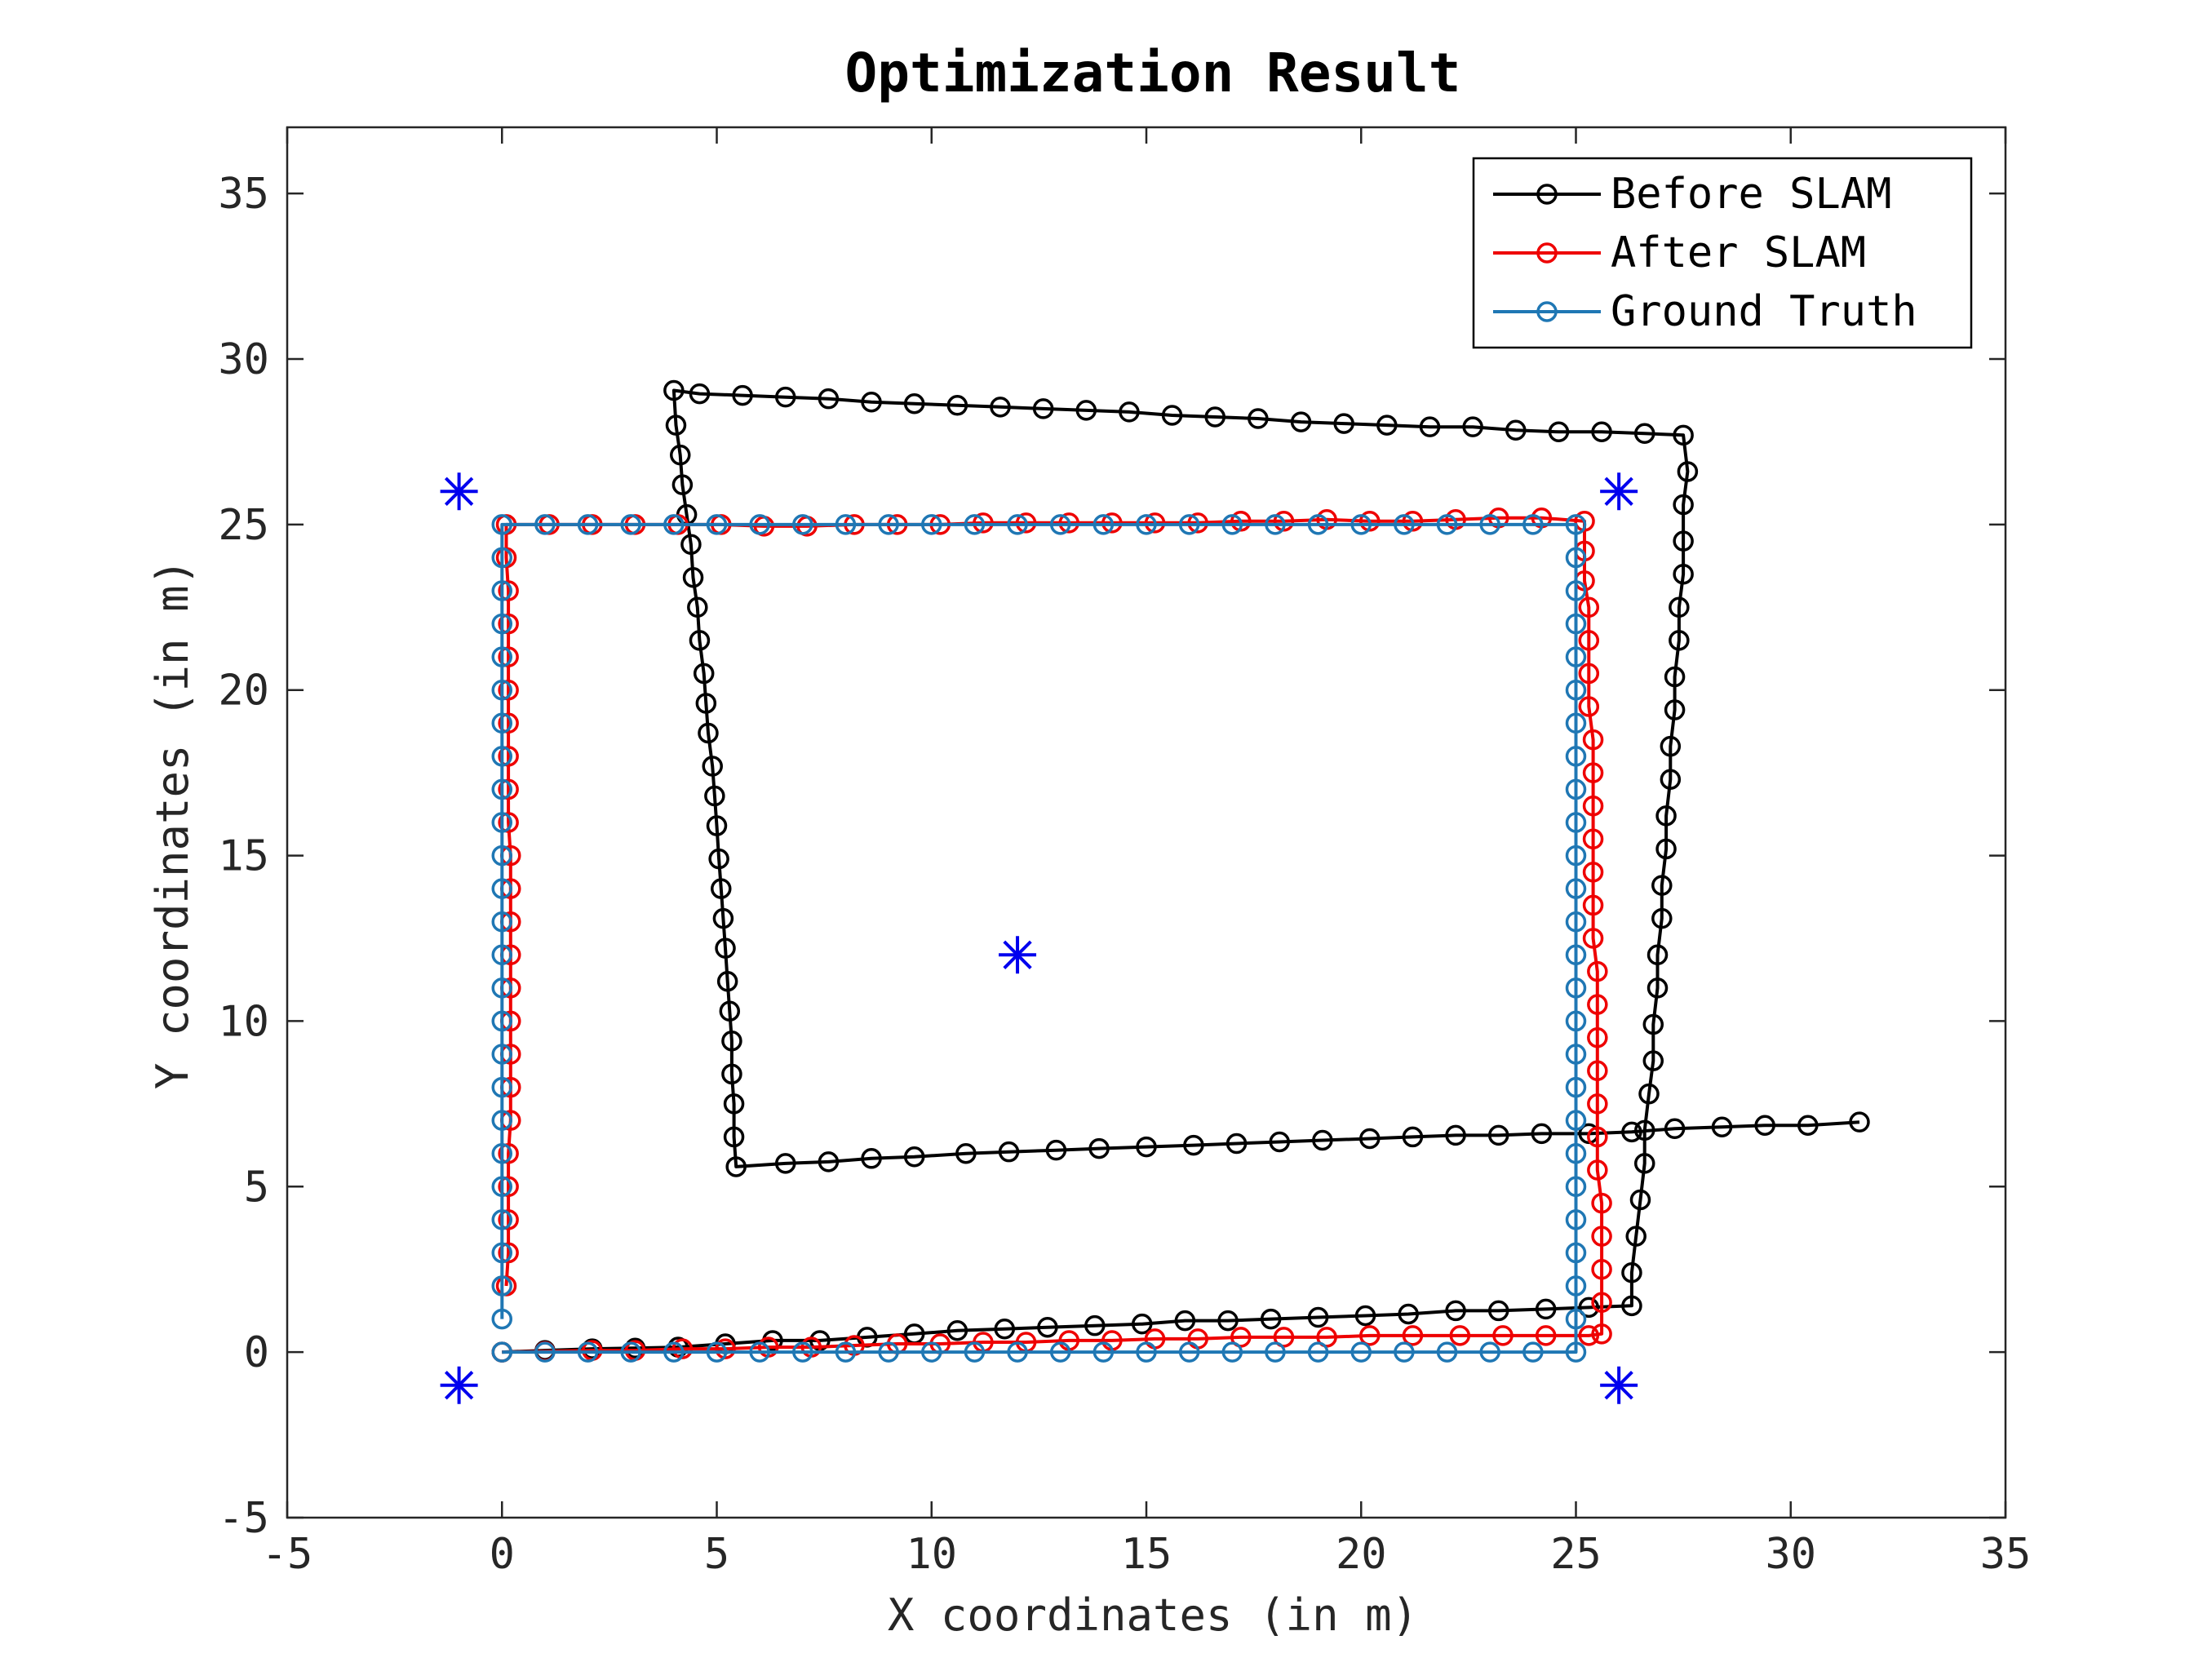 The image size is (2185, 1680). I want to click on legend: Before SLAM After SLAM Ground Truth, so click(1722, 253).